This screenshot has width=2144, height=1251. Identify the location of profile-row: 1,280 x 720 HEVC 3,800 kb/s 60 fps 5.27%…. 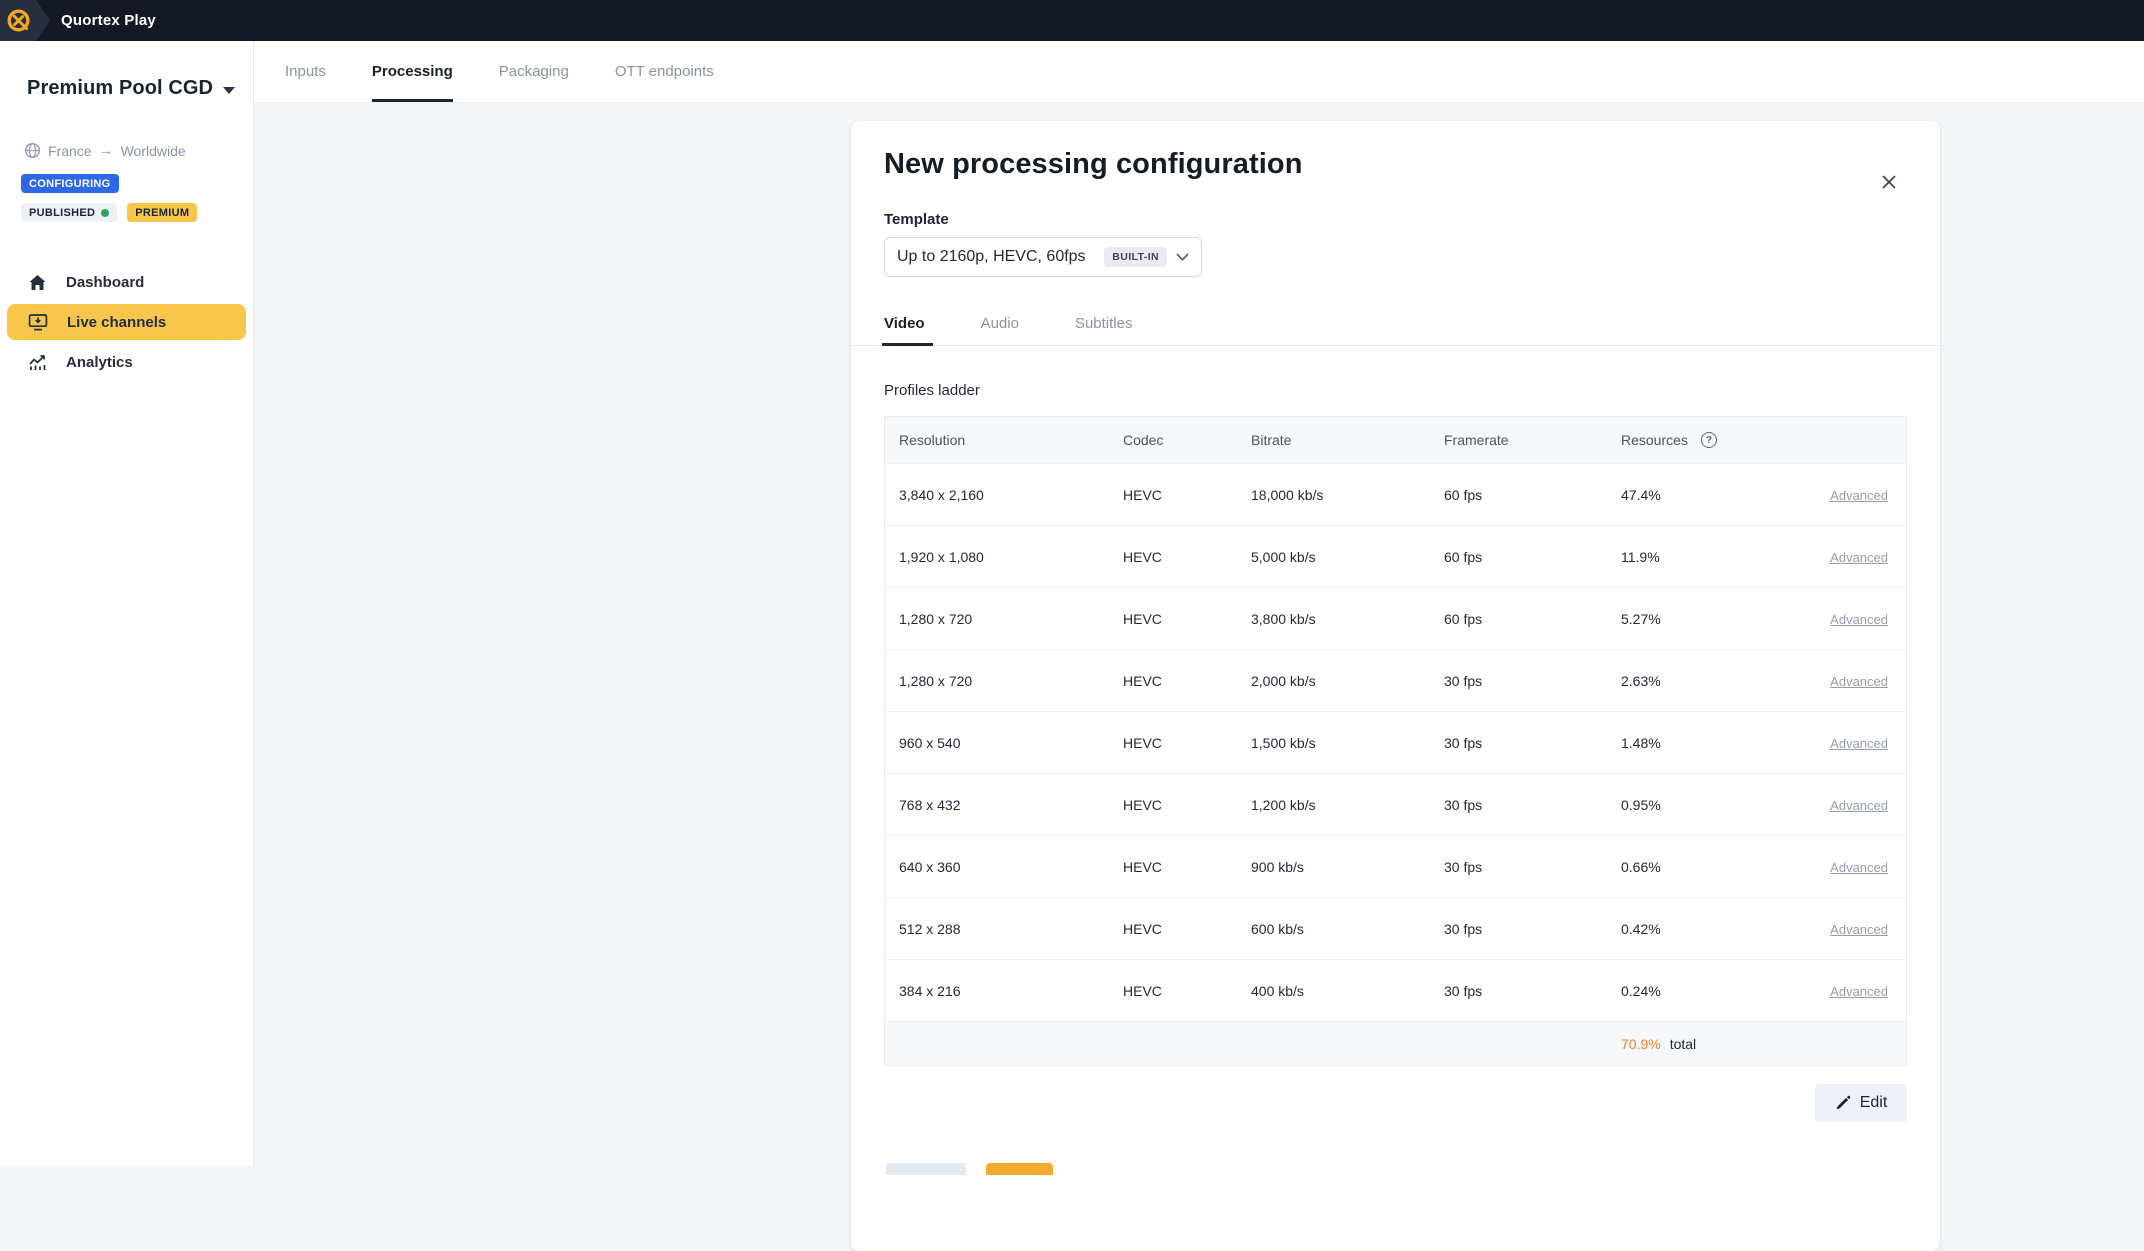
(1395, 618).